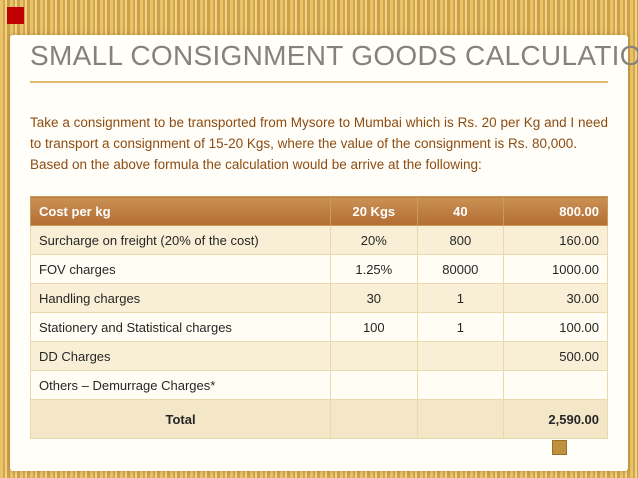  I want to click on table-cell-amount: 100.00, so click(555, 327).